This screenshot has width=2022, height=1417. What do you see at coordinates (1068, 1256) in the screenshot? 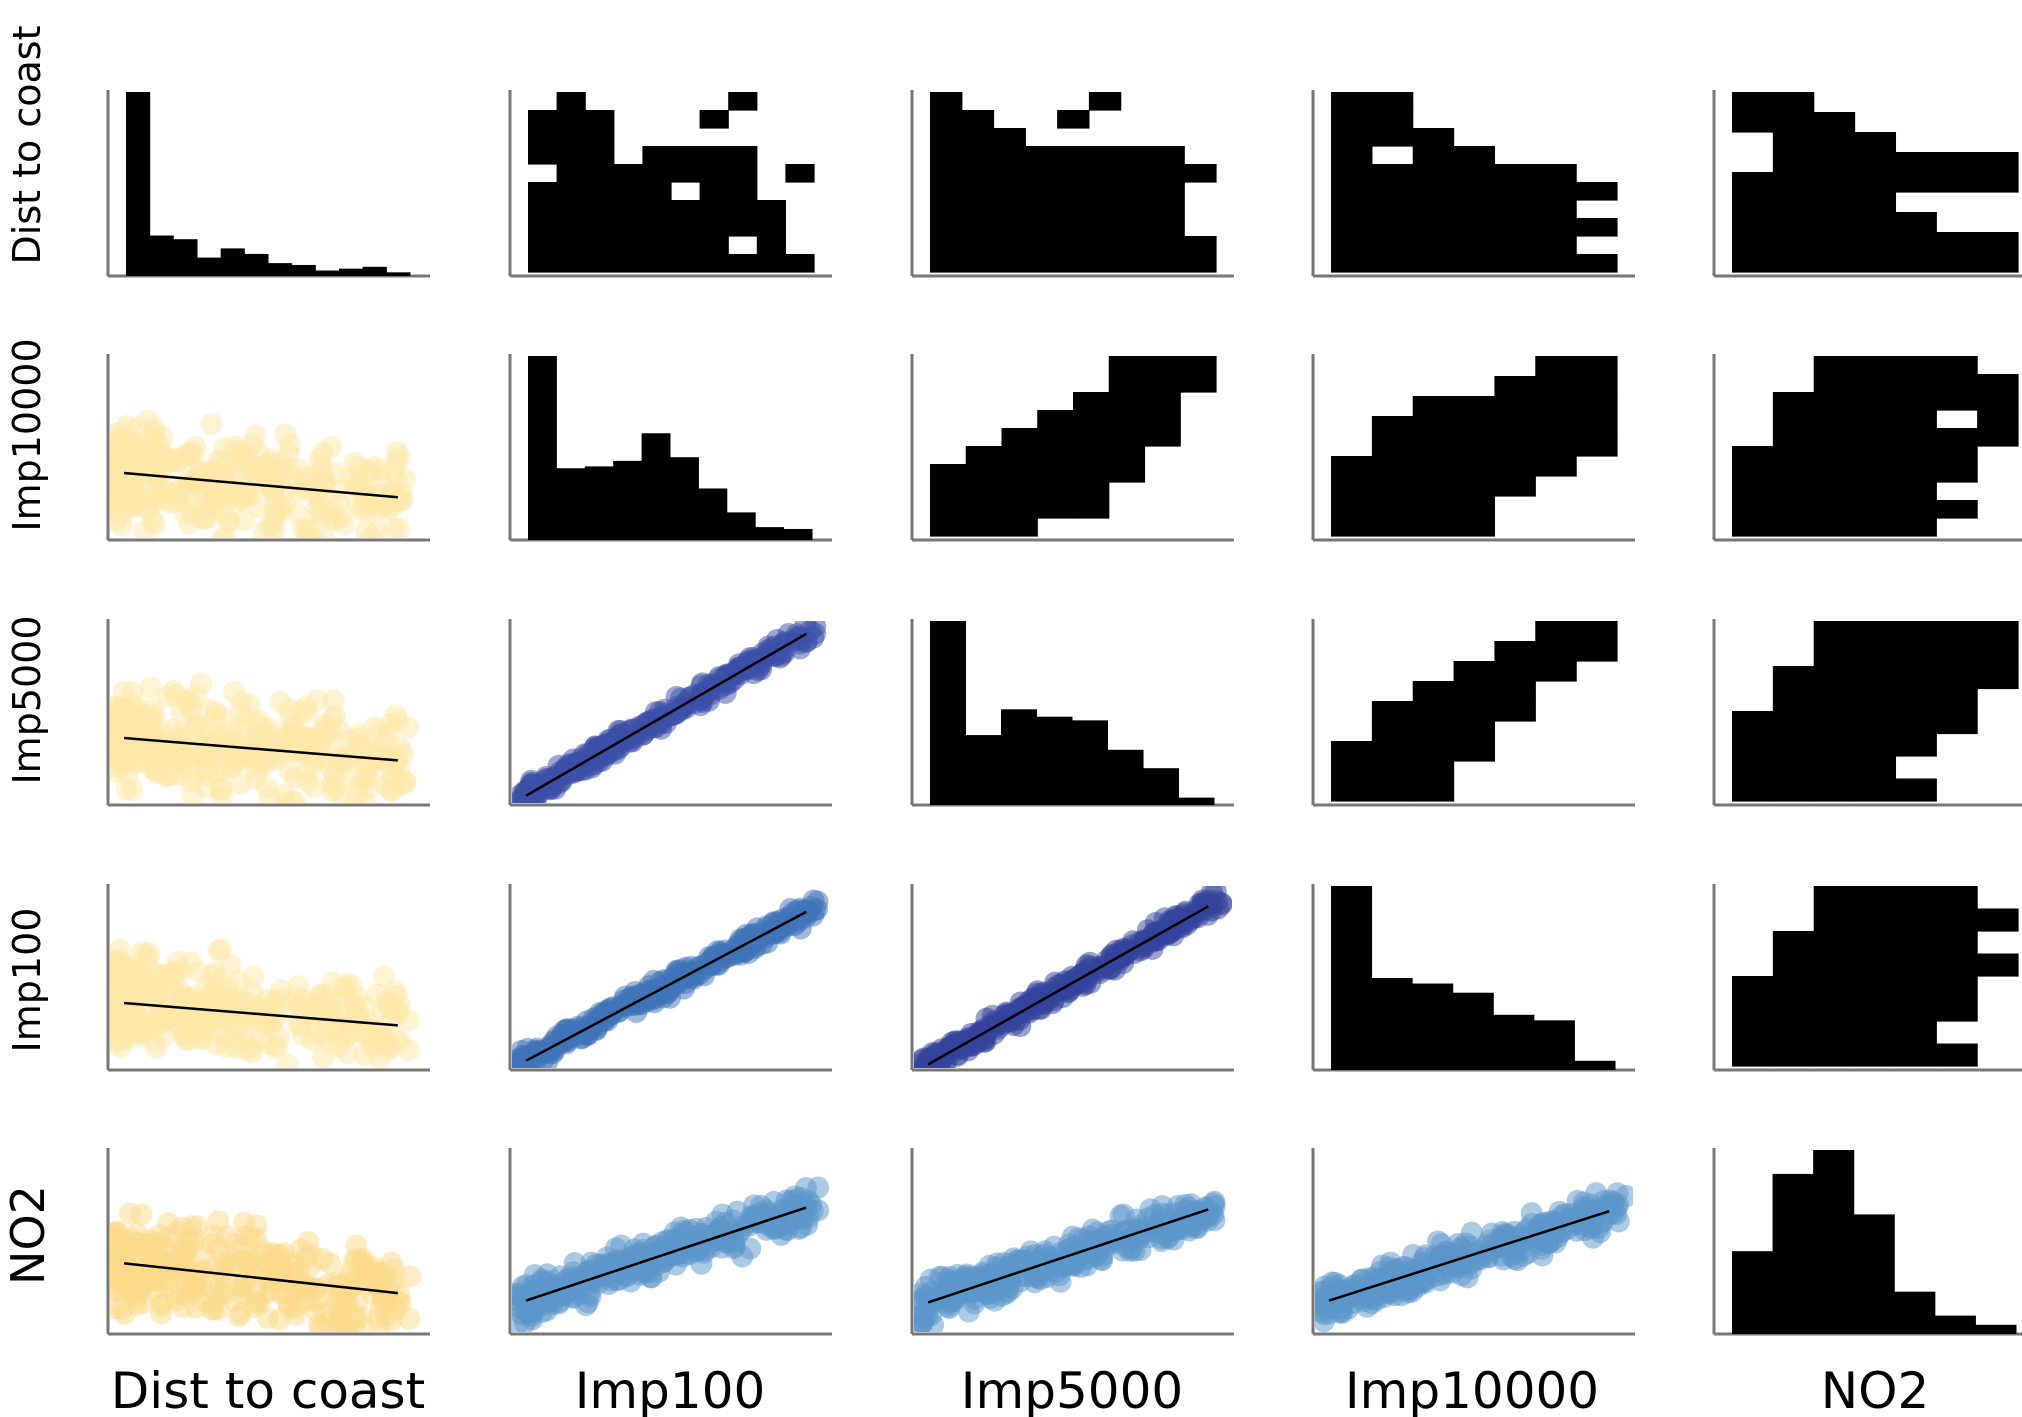
I see `regression-line` at bounding box center [1068, 1256].